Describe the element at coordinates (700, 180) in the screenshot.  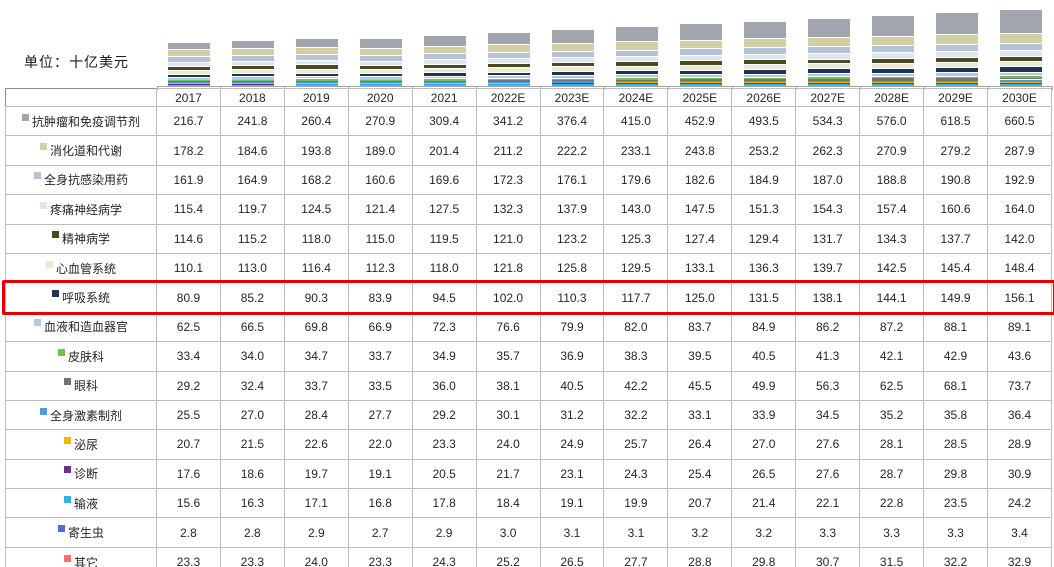
I see `value-cell: 182.6` at that location.